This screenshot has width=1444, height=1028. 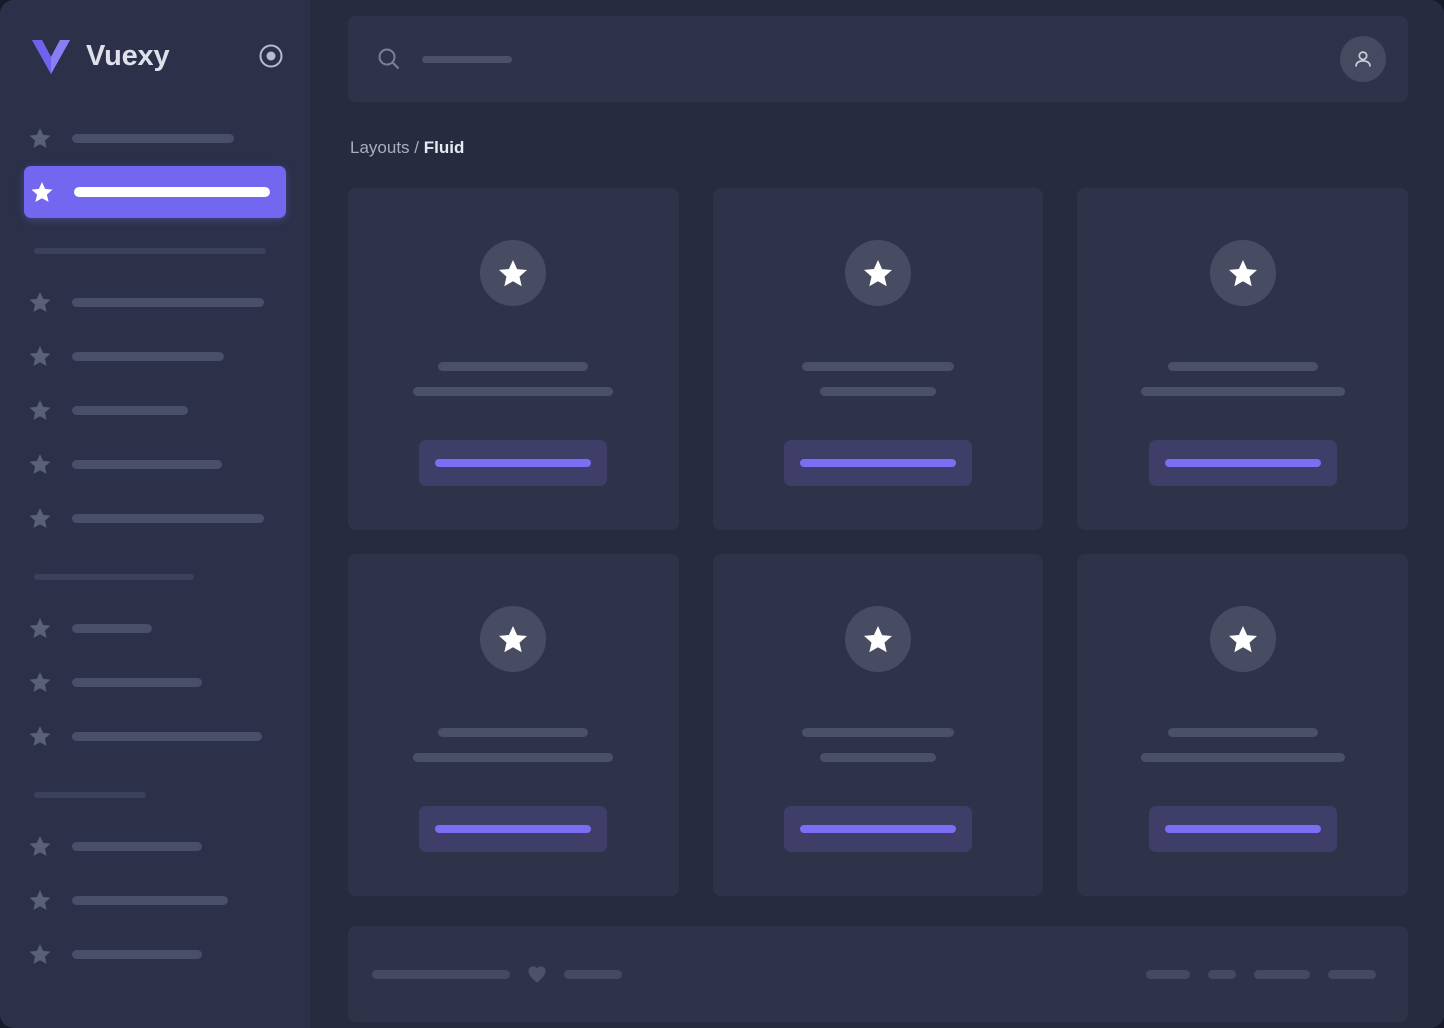 What do you see at coordinates (878, 974) in the screenshot?
I see `footer` at bounding box center [878, 974].